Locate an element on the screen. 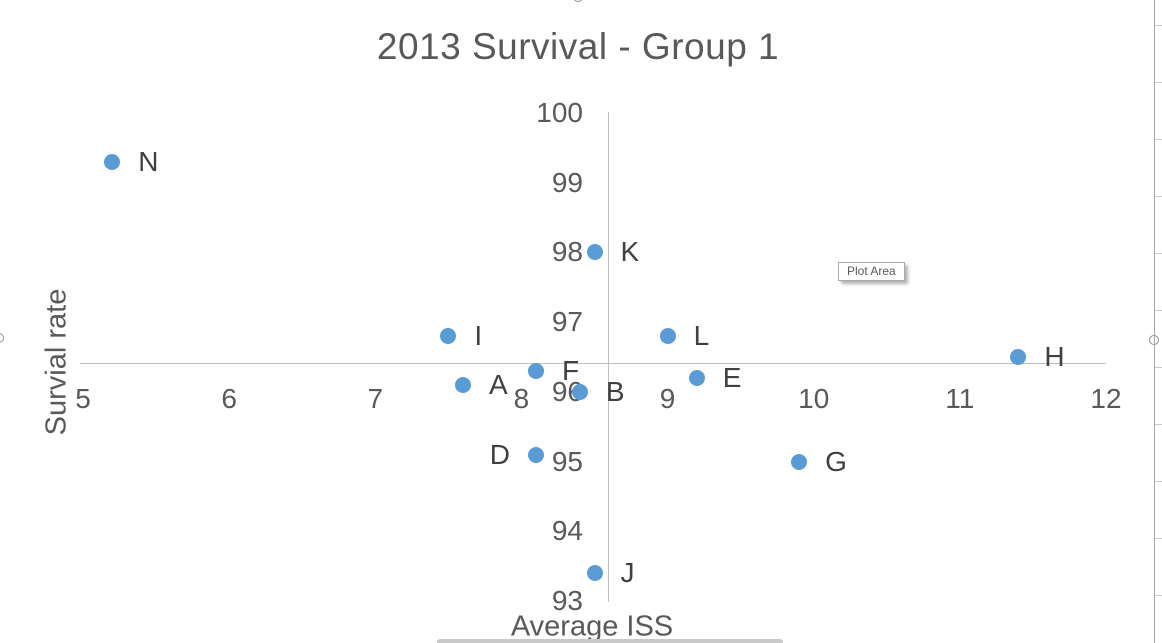  data-point-label-E: E is located at coordinates (732, 377).